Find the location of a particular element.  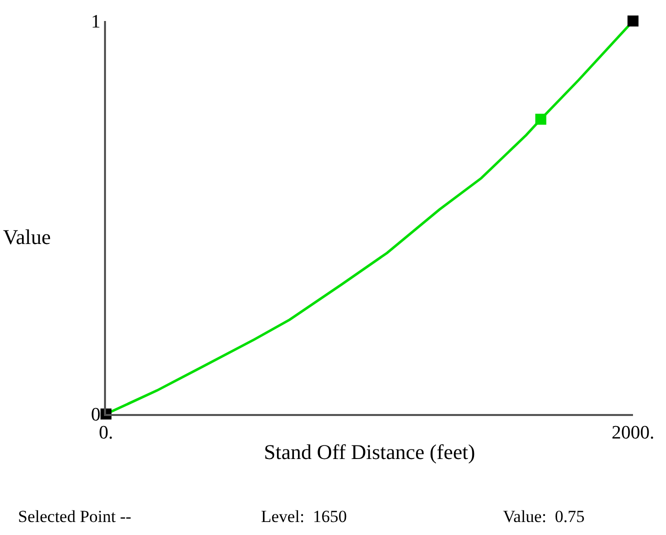

x-tick-label: 0. is located at coordinates (106, 433).